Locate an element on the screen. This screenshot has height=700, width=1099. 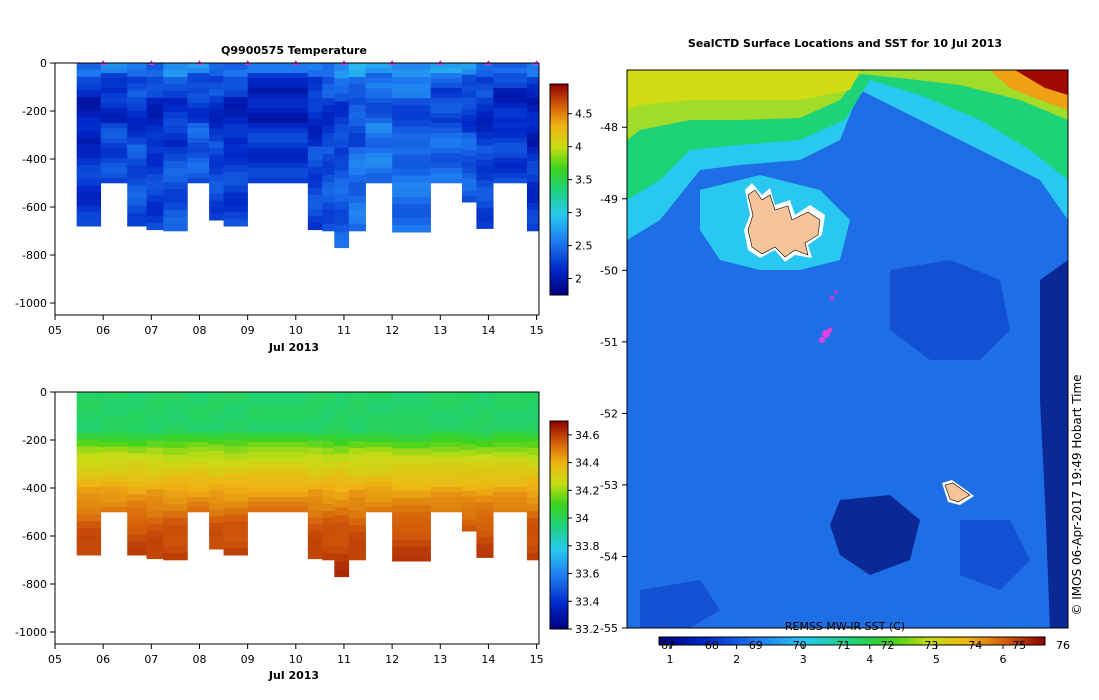
x-tick-label: 13 is located at coordinates (440, 330).